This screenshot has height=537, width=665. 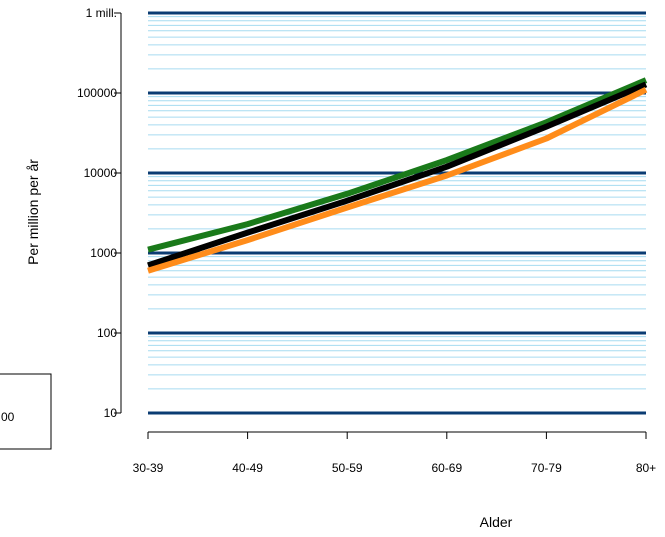 What do you see at coordinates (101, 13) in the screenshot?
I see `y-tick-label: 1 mill.` at bounding box center [101, 13].